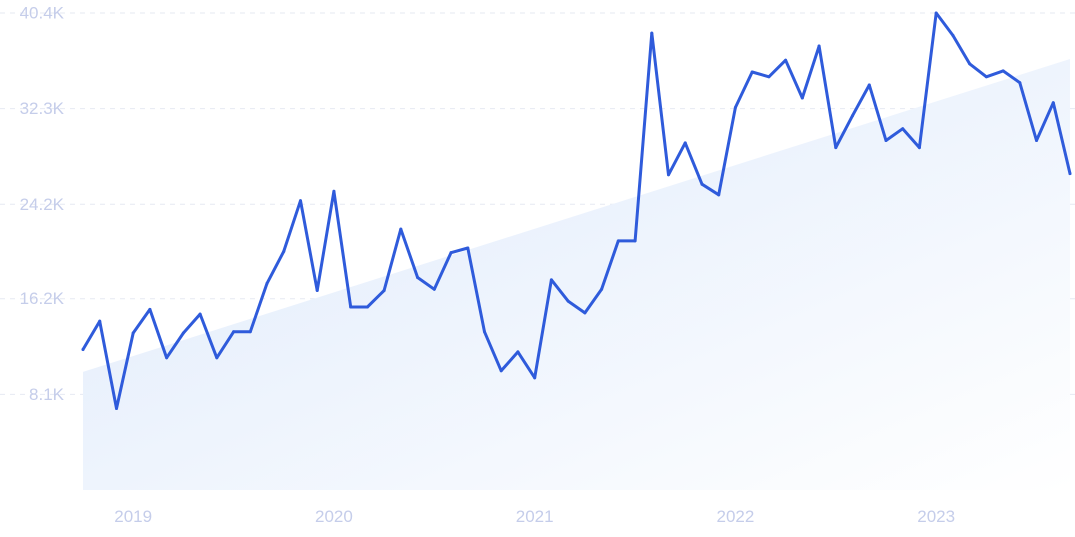 This screenshot has height=537, width=1075. I want to click on x-tick-label: 2021, so click(535, 516).